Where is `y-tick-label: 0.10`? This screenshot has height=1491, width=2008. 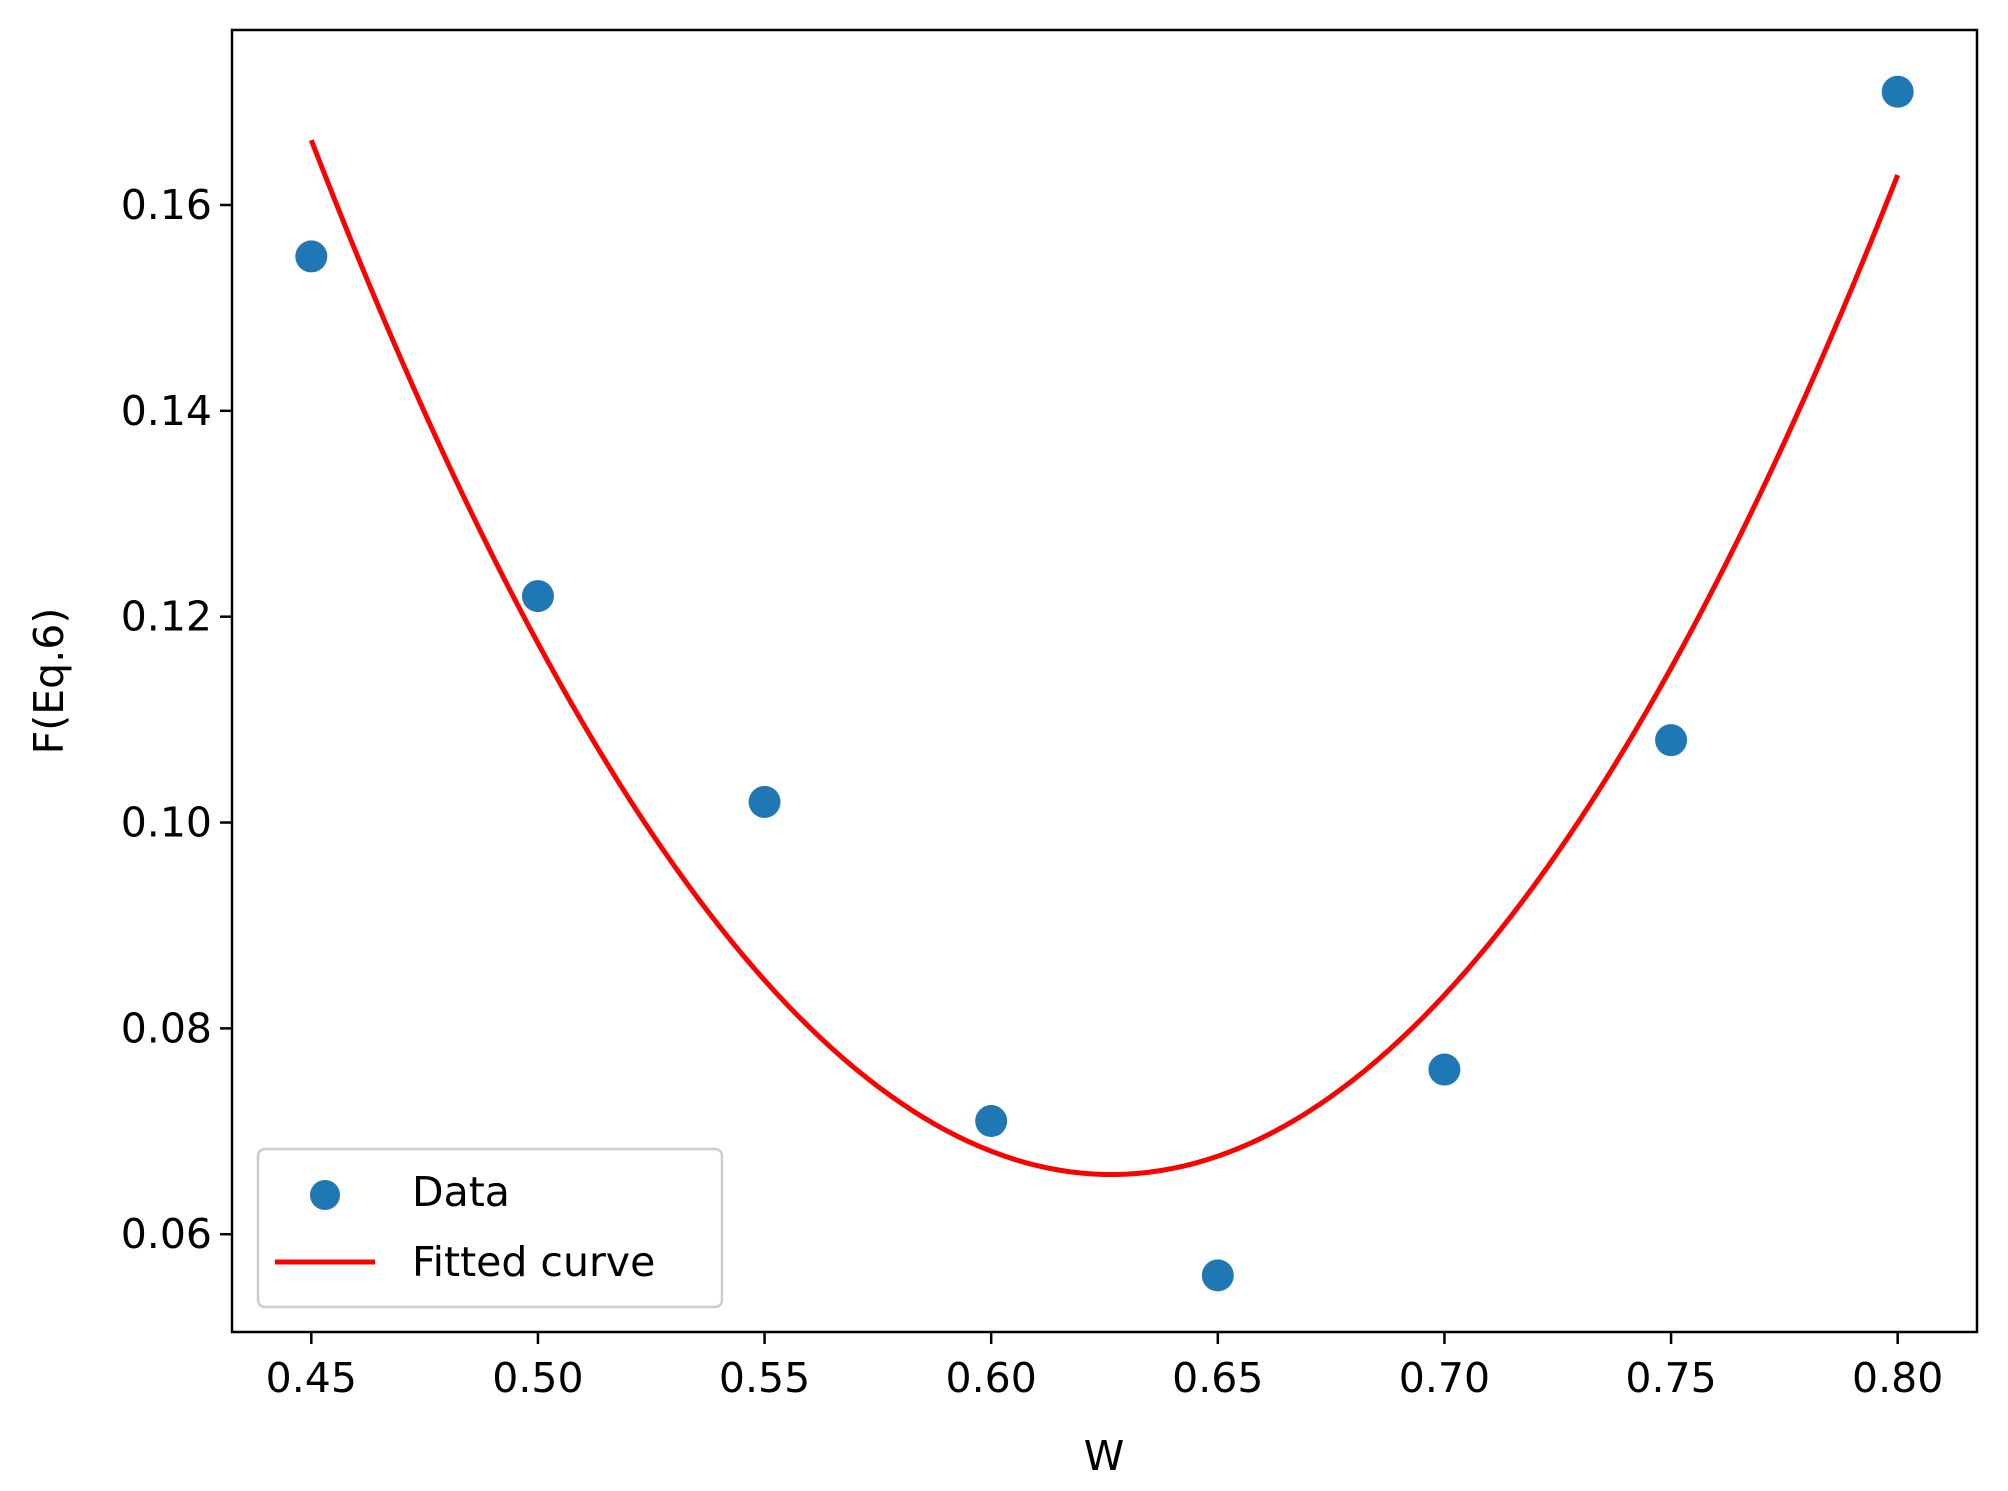 y-tick-label: 0.10 is located at coordinates (166, 823).